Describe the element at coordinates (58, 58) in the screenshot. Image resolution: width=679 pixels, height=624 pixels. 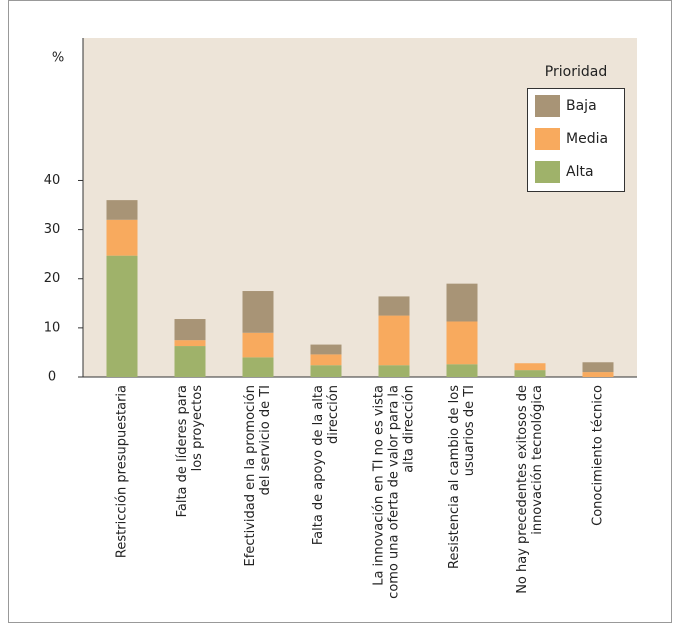
I see `y-axis-label: %` at that location.